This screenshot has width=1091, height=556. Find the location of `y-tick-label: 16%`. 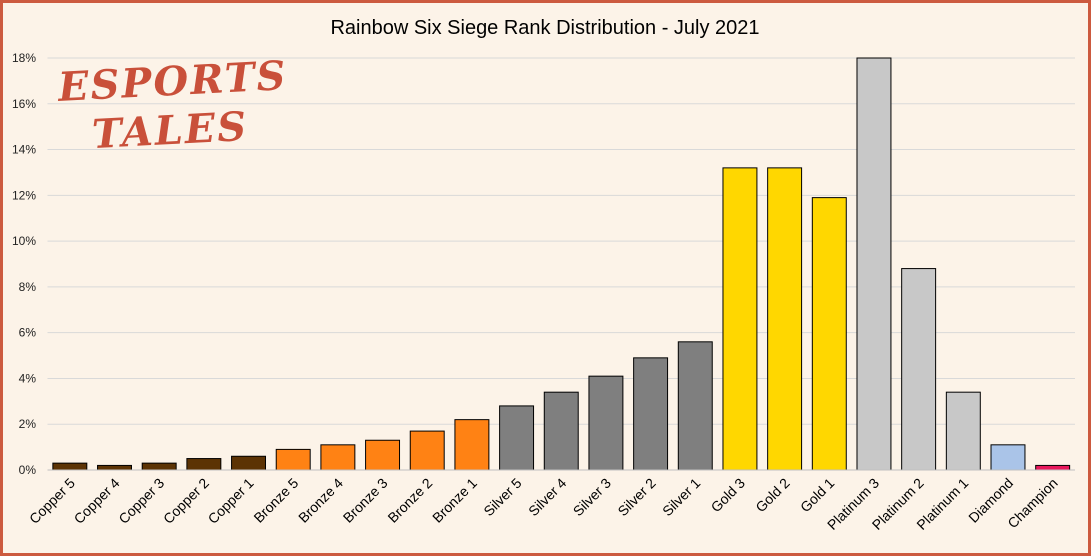

y-tick-label: 16% is located at coordinates (24, 104).